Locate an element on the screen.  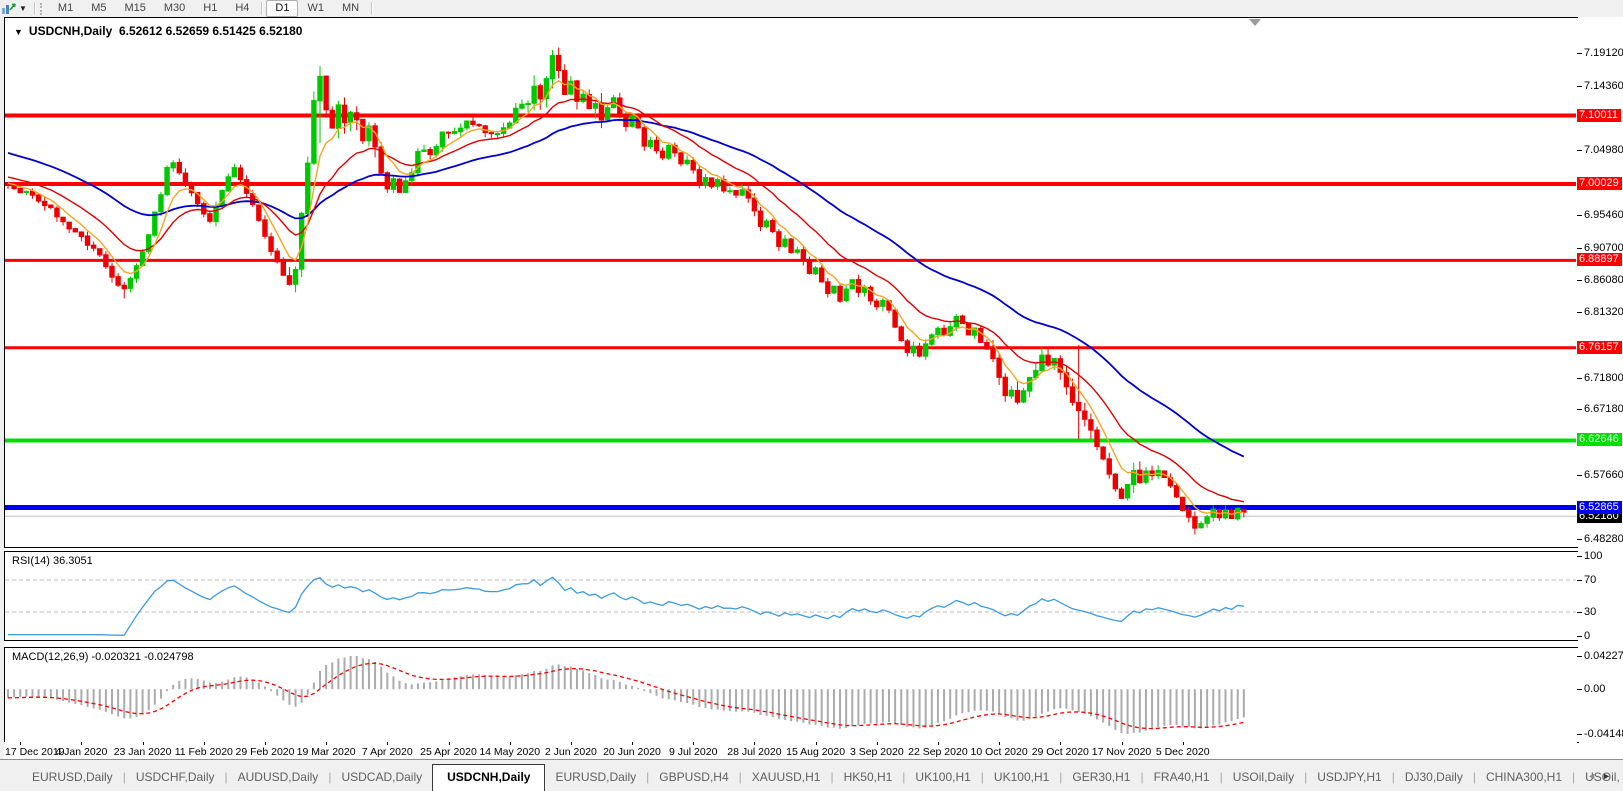
period-button-m15: M15 is located at coordinates (135, 8).